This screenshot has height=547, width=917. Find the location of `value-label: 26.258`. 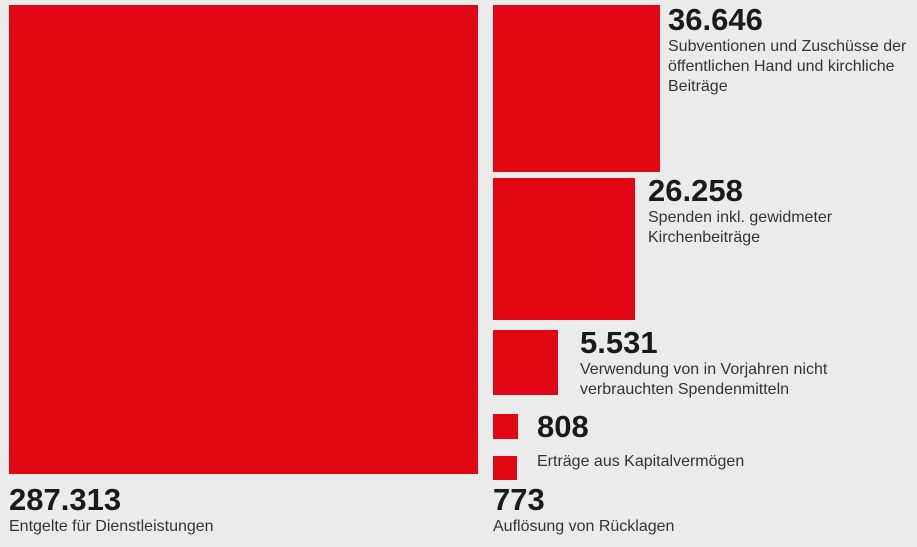

value-label: 26.258 is located at coordinates (695, 190).